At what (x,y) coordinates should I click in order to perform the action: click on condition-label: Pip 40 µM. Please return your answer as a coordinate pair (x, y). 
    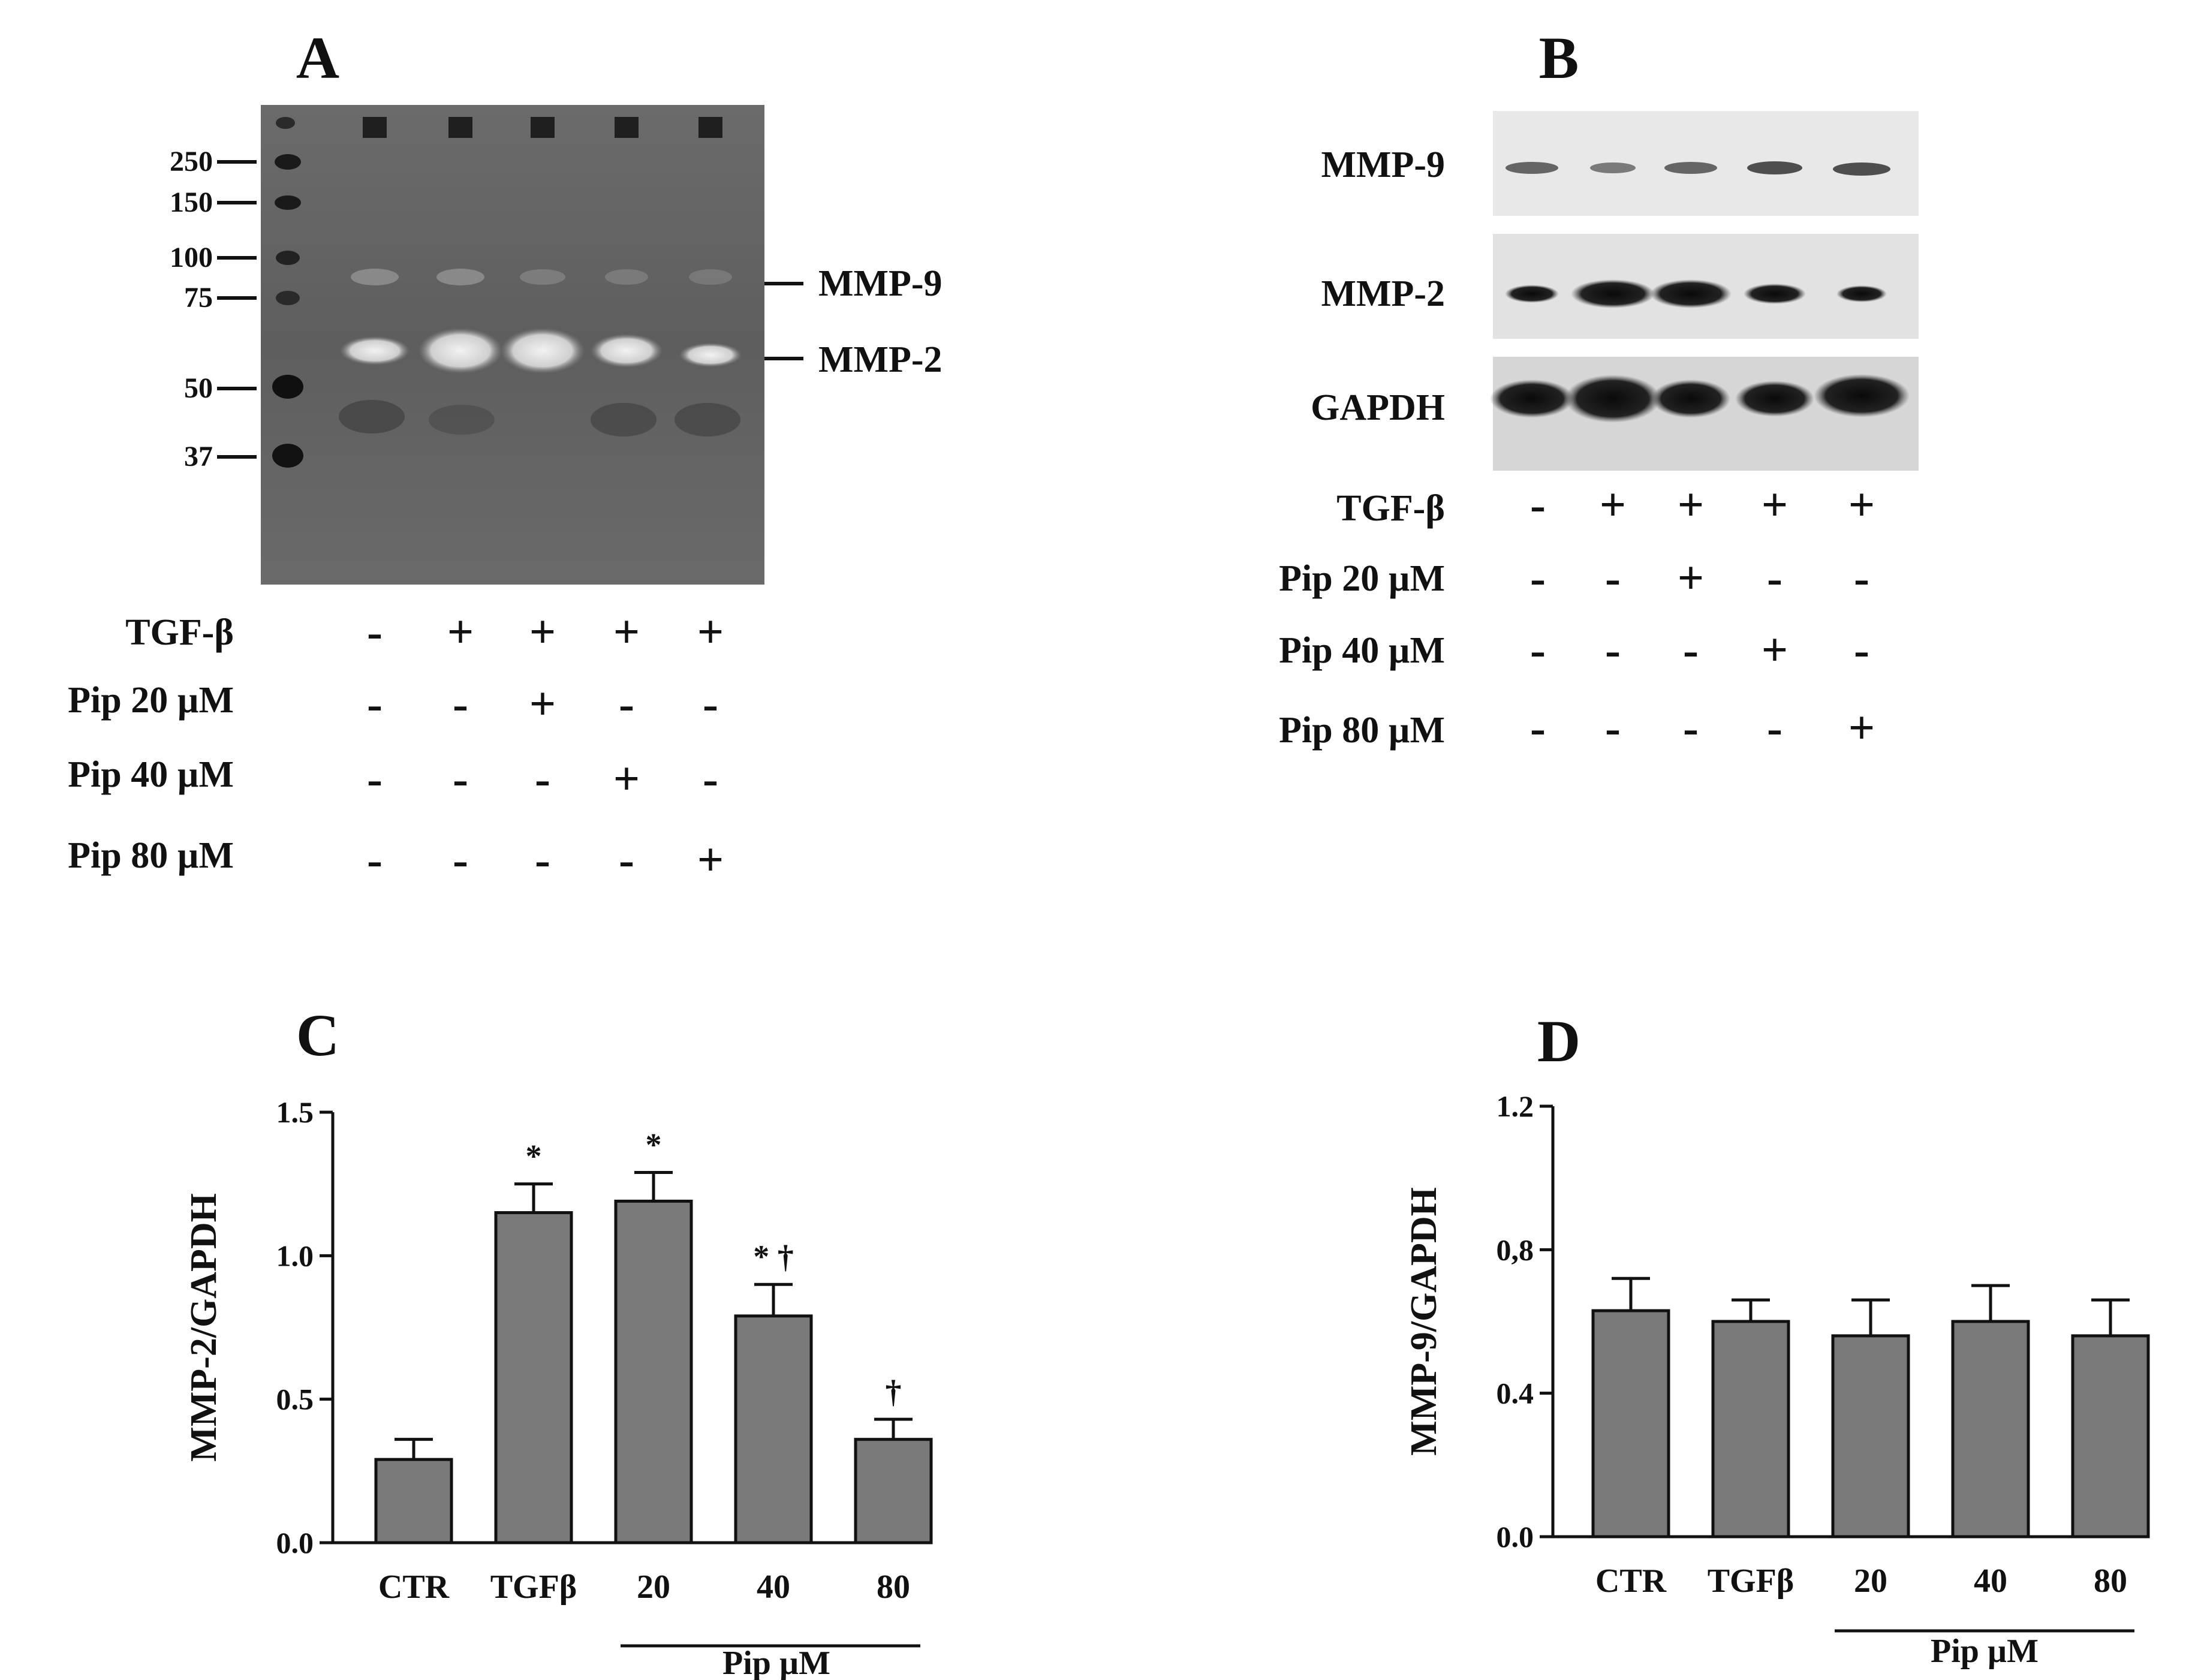
    Looking at the image, I should click on (1362, 650).